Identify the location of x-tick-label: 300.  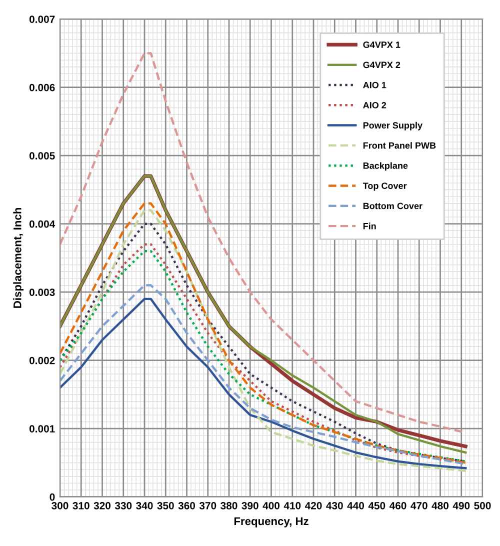
(60, 506).